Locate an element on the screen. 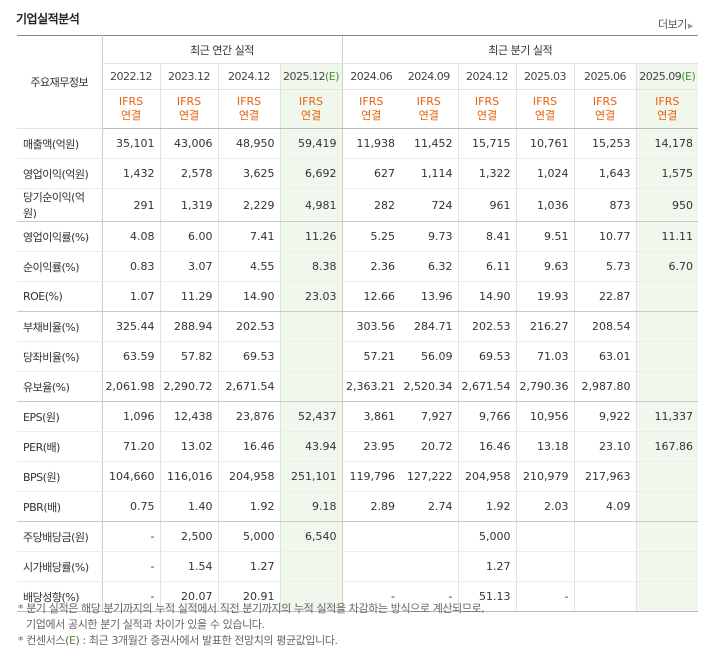 Image resolution: width=718 pixels, height=662 pixels. row-label: 매출액(억원) is located at coordinates (60, 143).